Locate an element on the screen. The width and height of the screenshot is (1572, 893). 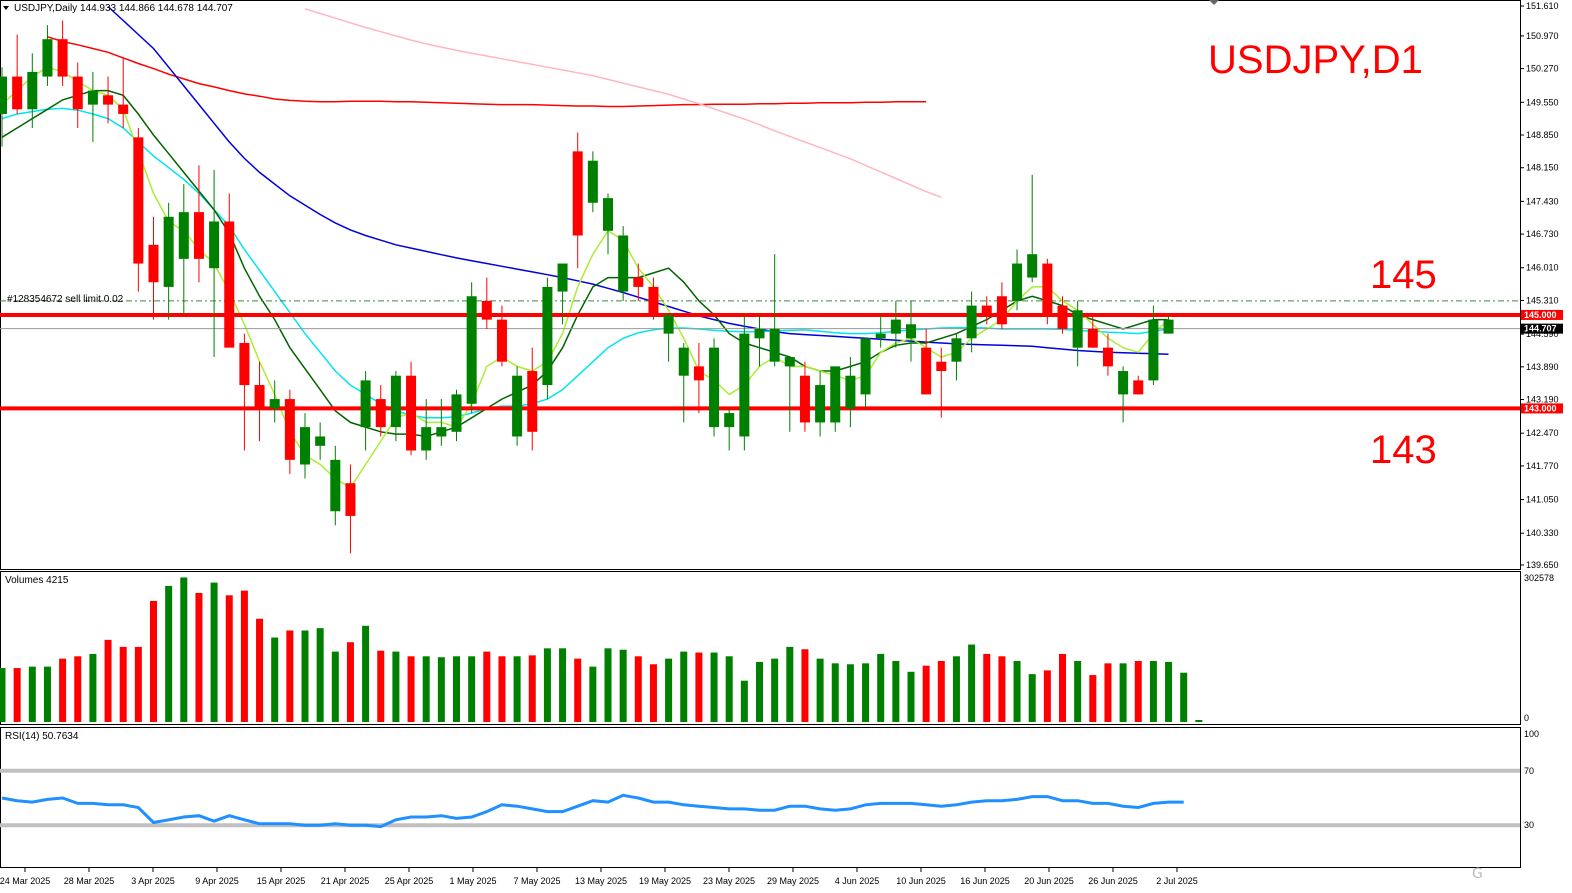
price-tick-label: 146.730 is located at coordinates (1542, 234).